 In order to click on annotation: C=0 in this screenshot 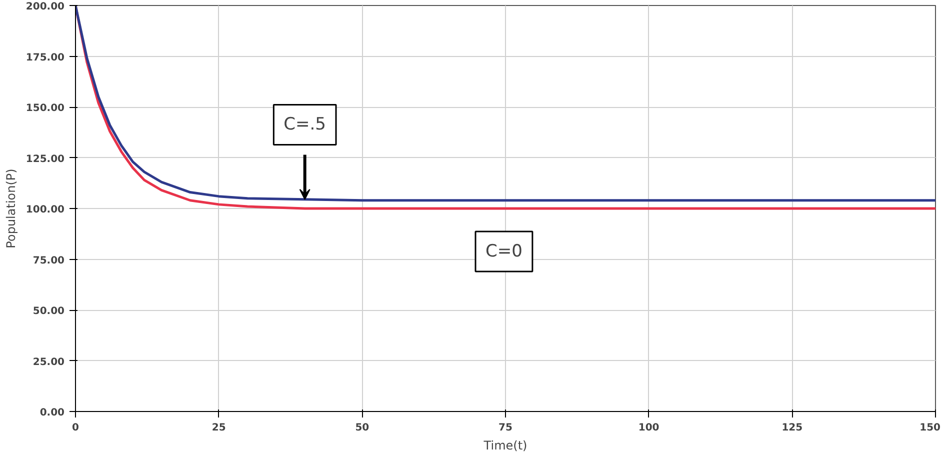, I will do `click(504, 252)`.